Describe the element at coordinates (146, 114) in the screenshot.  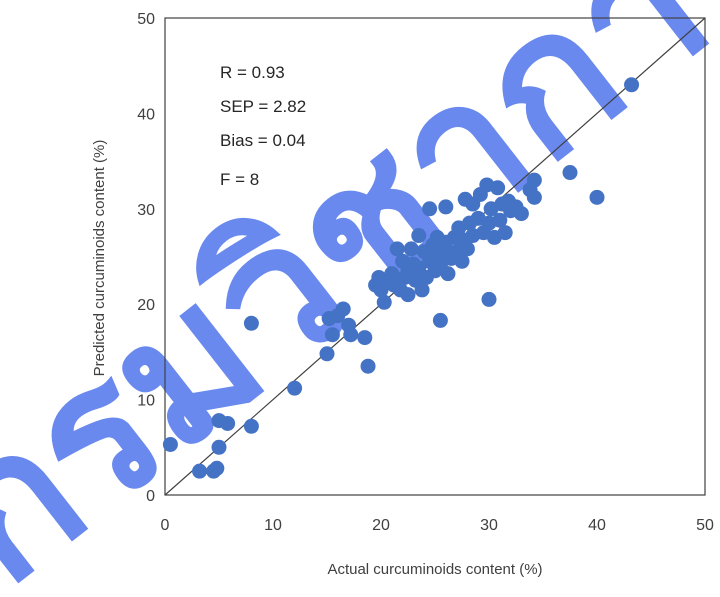
I see `y-tick-label: 40` at that location.